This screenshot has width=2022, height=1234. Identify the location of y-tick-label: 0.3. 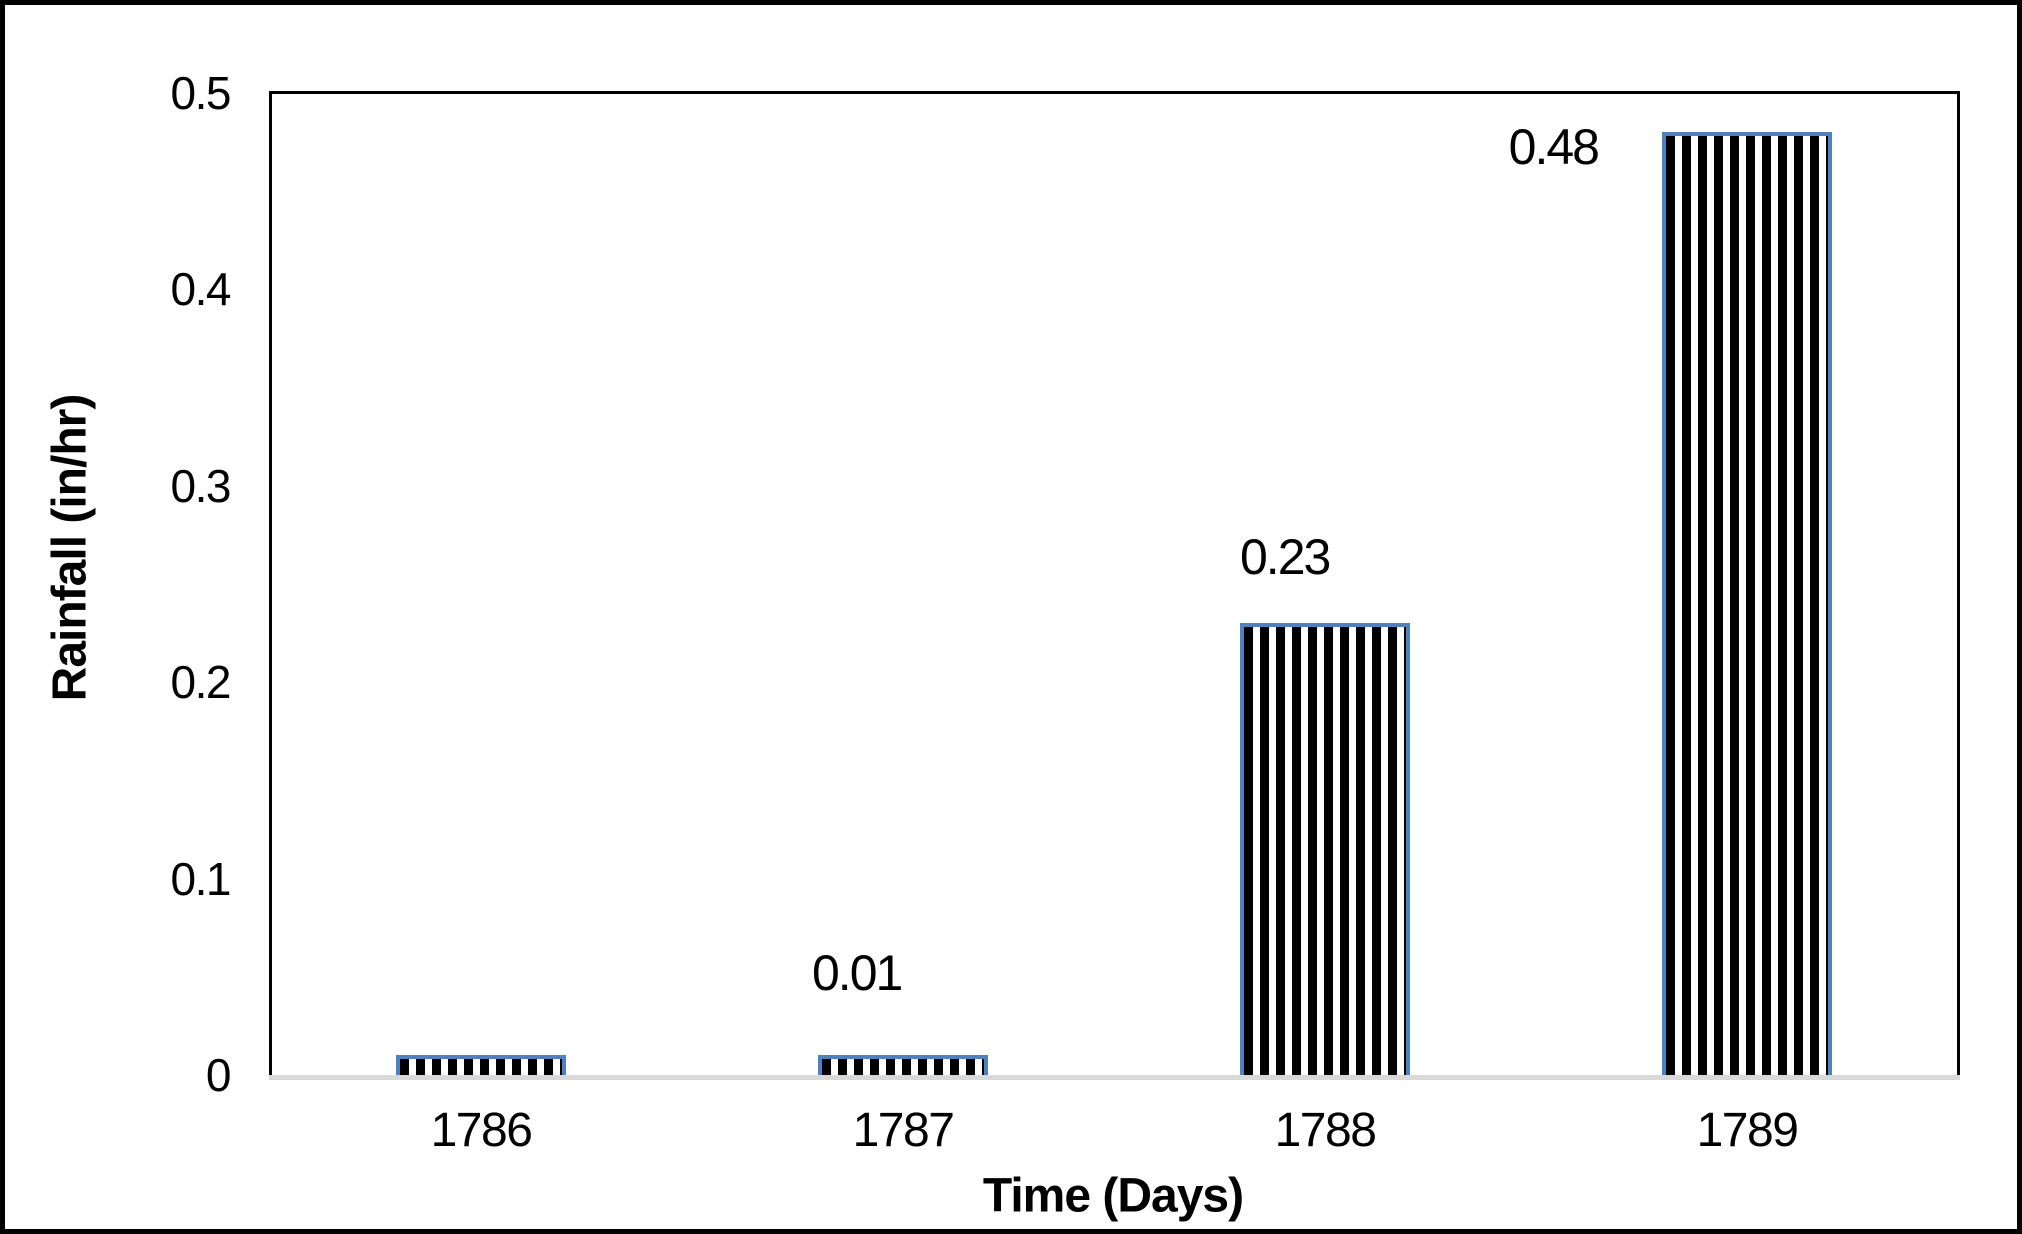
(201, 485).